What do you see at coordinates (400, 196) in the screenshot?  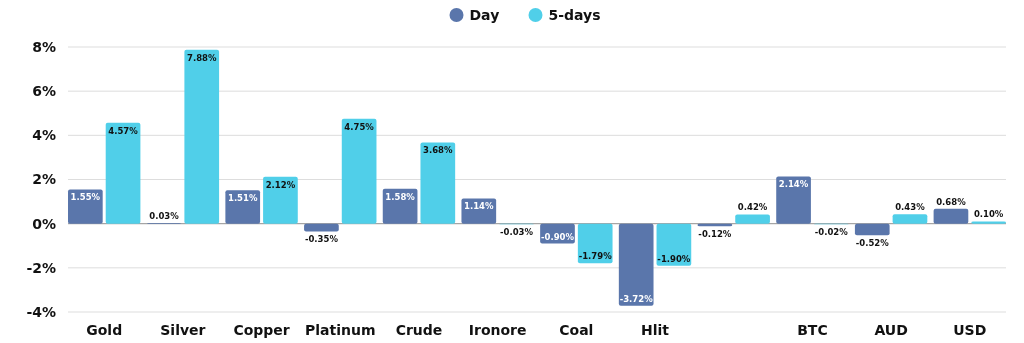 I see `data-label: 1.58%` at bounding box center [400, 196].